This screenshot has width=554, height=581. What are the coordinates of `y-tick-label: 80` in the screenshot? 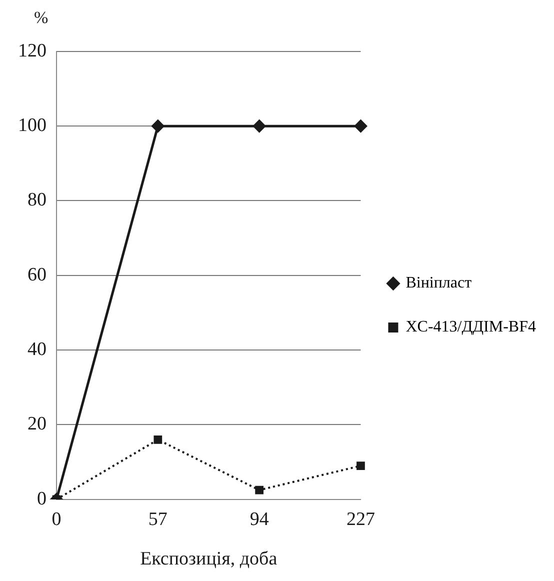 It's located at (37, 200).